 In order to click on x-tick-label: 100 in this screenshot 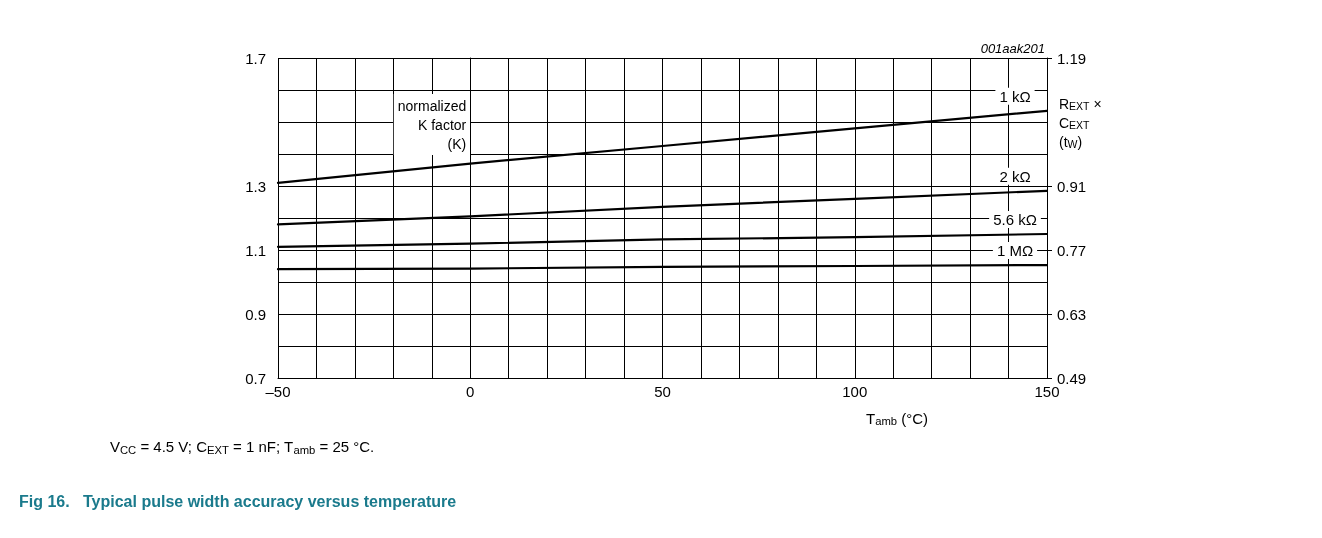, I will do `click(855, 391)`.